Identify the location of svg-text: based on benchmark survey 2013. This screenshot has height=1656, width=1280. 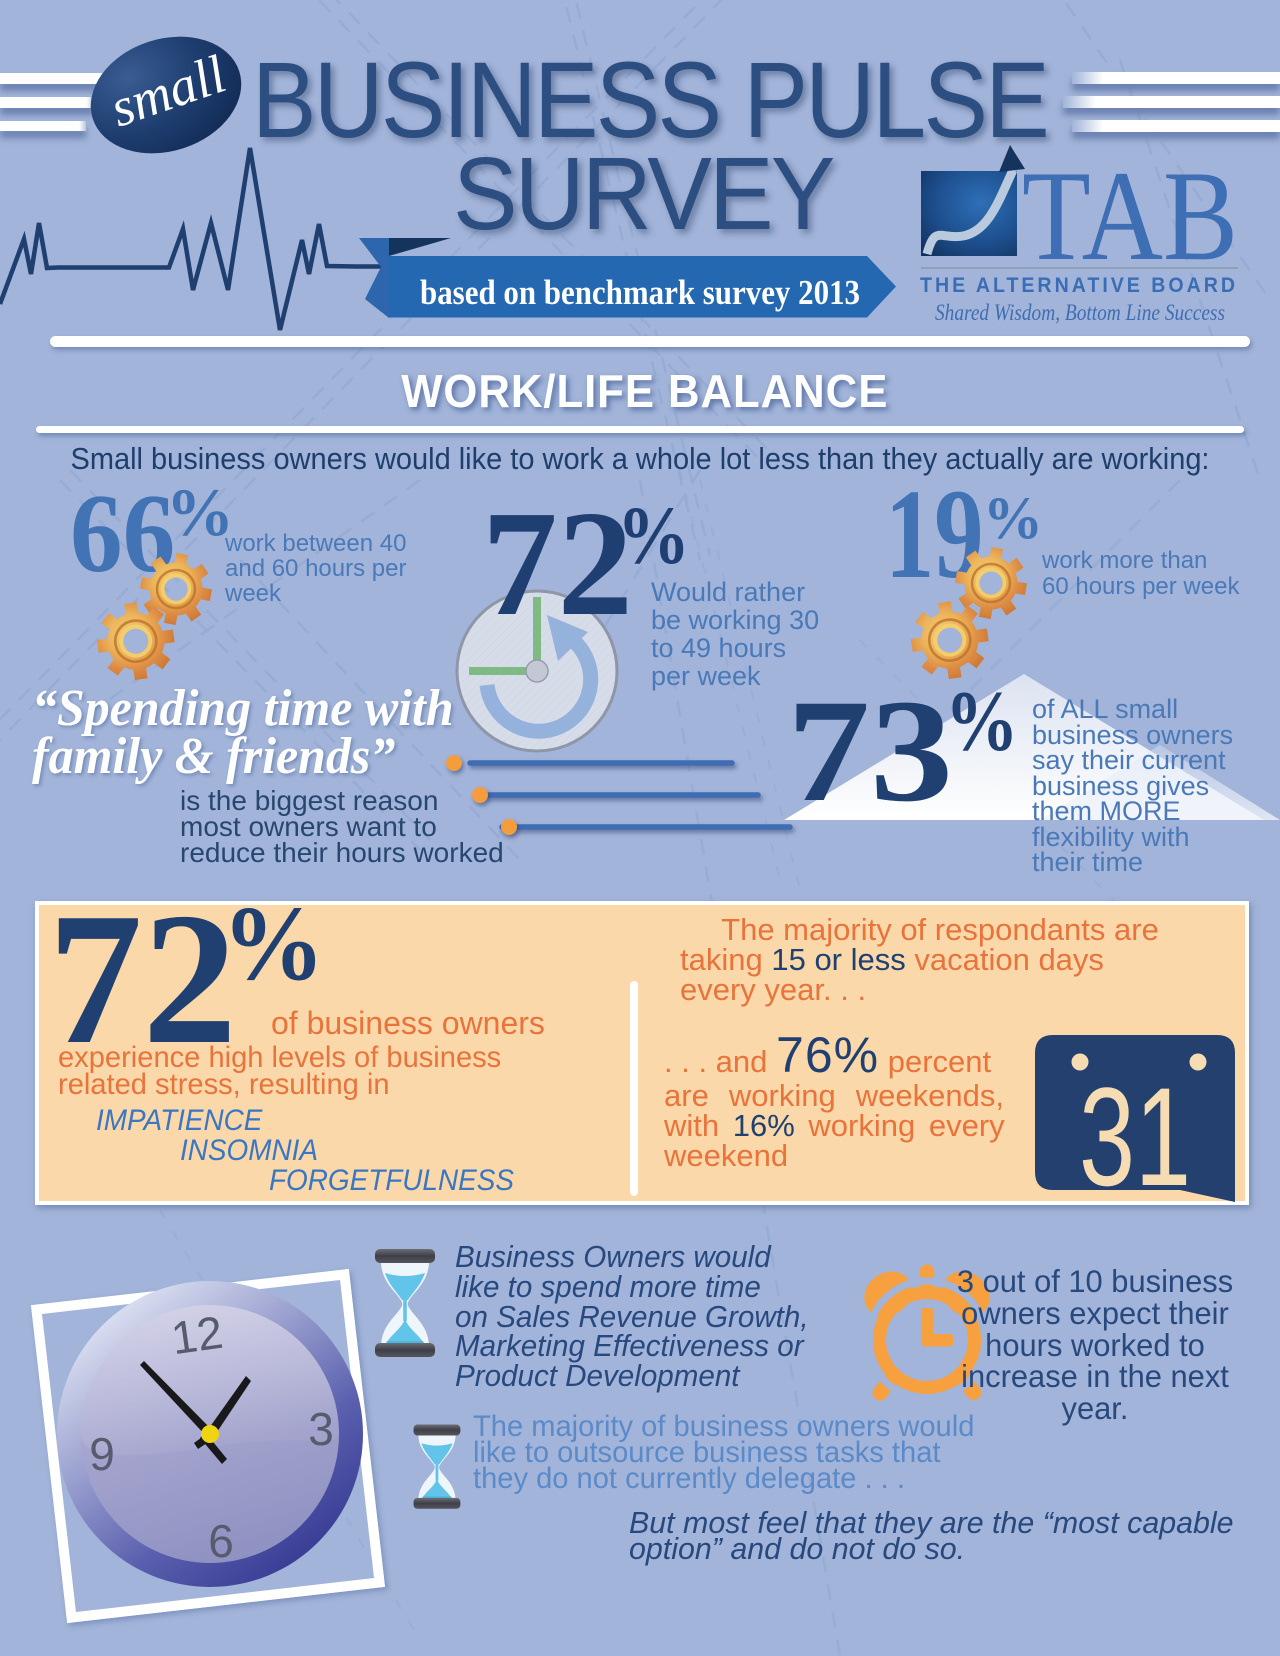
(640, 292).